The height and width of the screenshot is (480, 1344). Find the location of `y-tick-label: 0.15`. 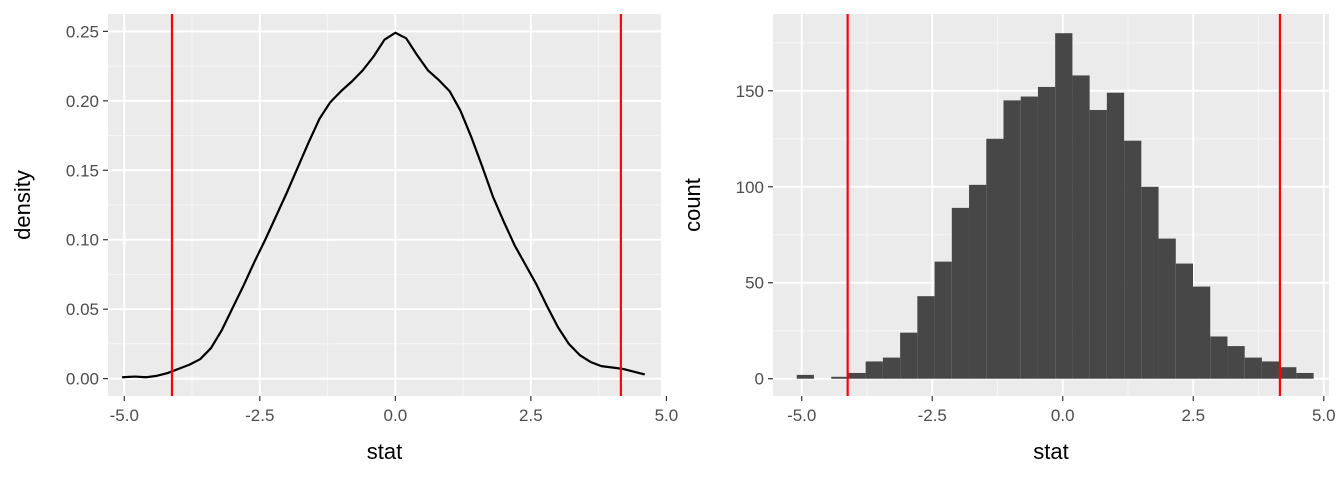

y-tick-label: 0.15 is located at coordinates (82, 170).